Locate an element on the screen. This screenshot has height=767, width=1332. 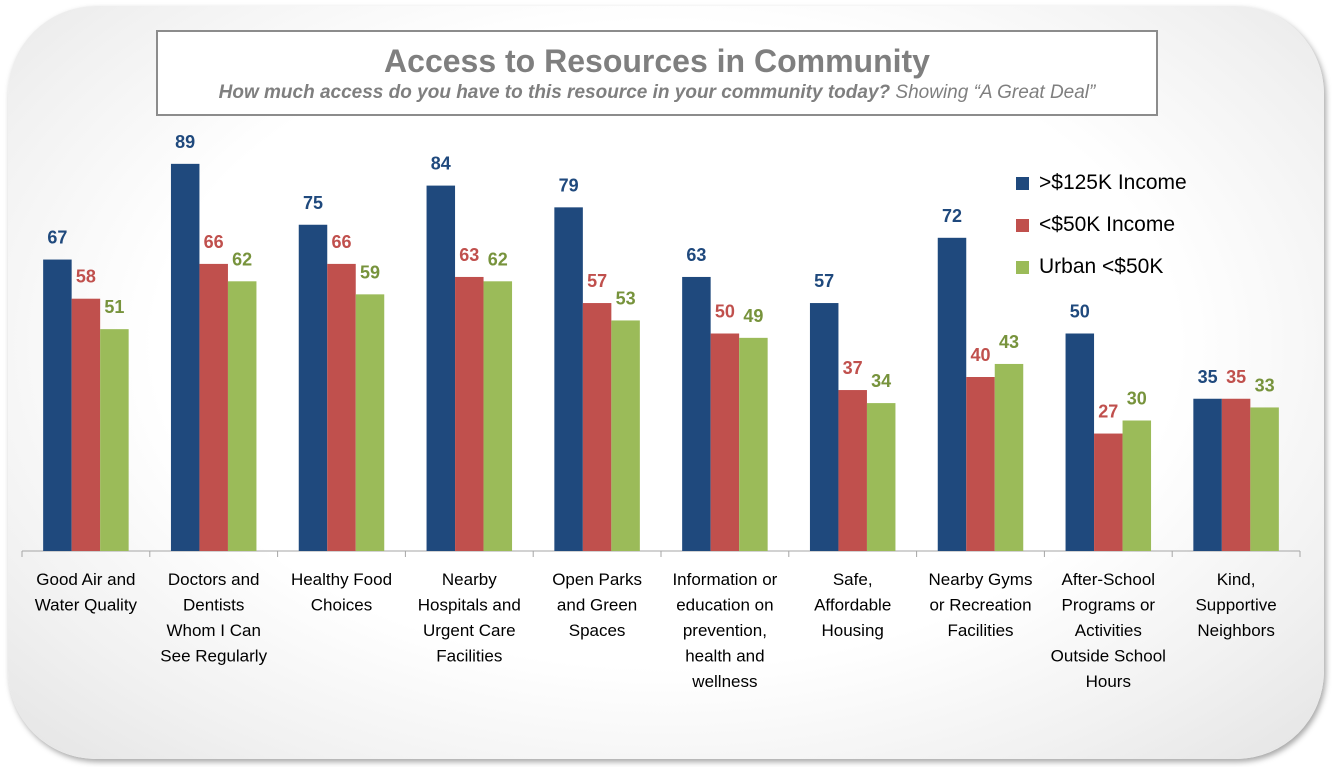
legend-item: <$50K Income is located at coordinates (1101, 225).